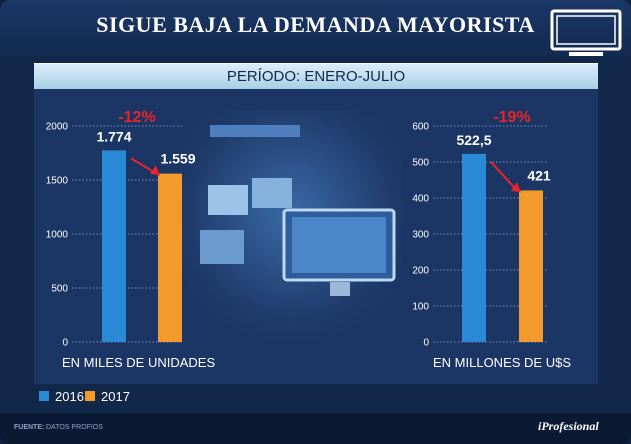 The image size is (631, 444). I want to click on legend-swatch-2016, so click(44, 396).